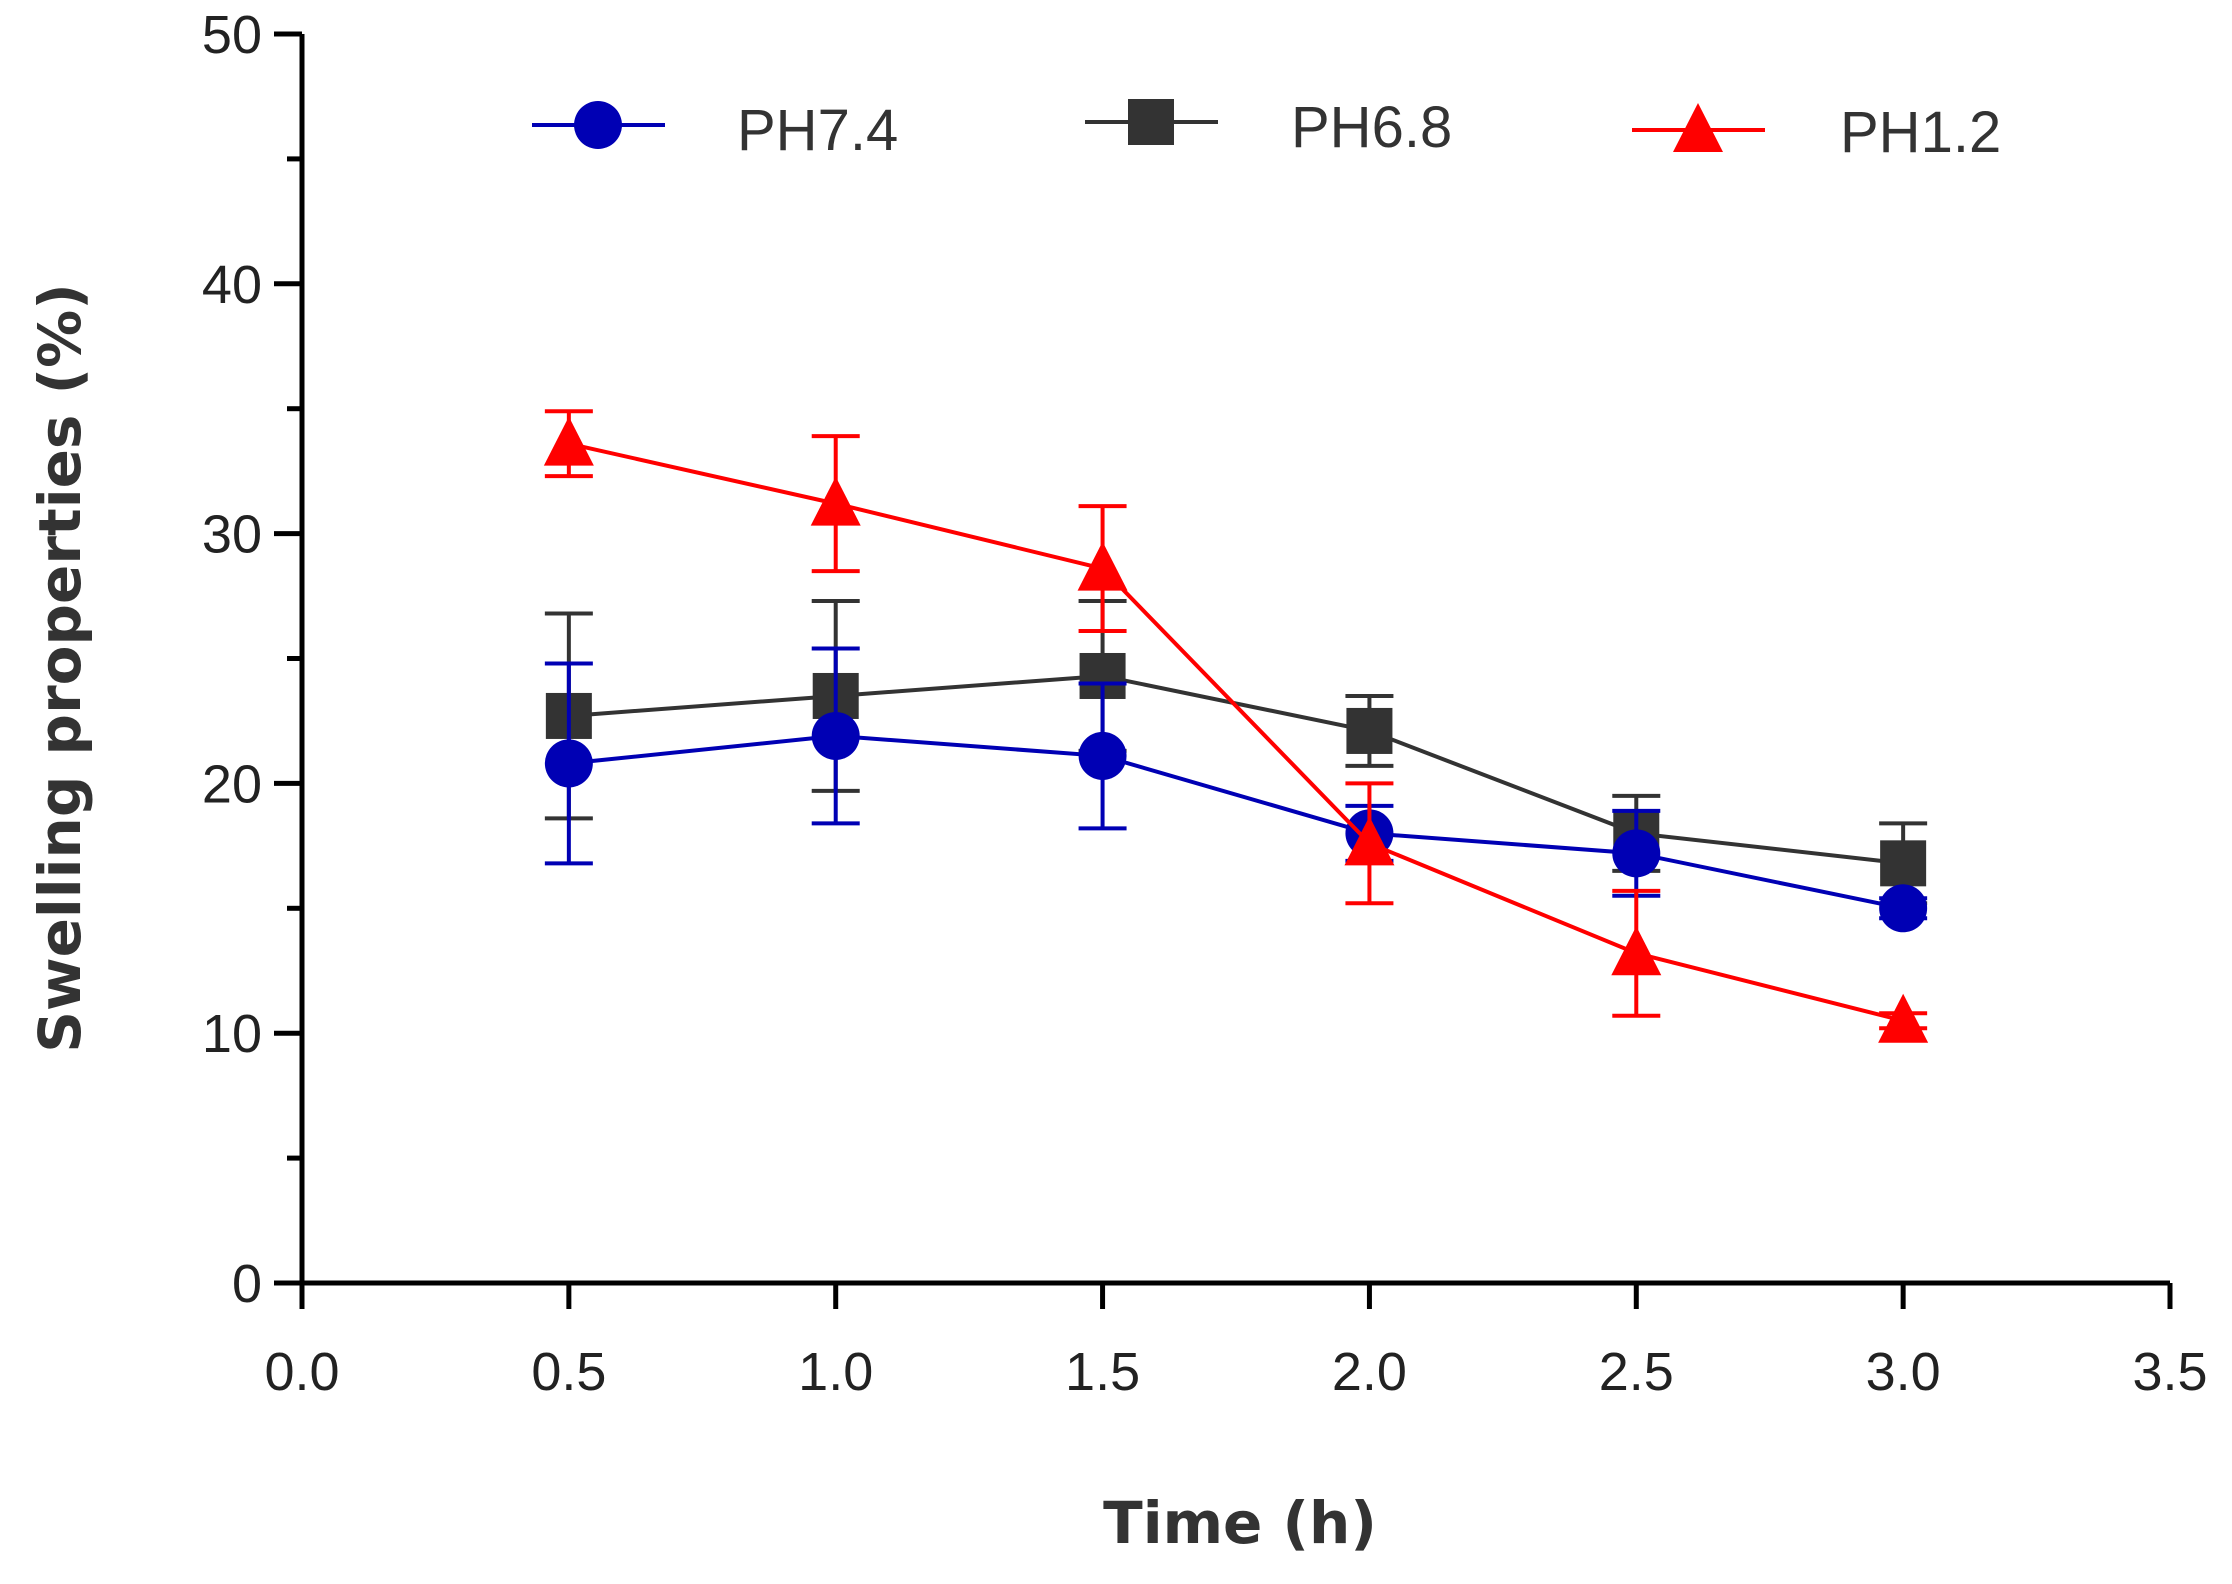 The image size is (2232, 1584). What do you see at coordinates (232, 784) in the screenshot?
I see `y-tick-label: 20` at bounding box center [232, 784].